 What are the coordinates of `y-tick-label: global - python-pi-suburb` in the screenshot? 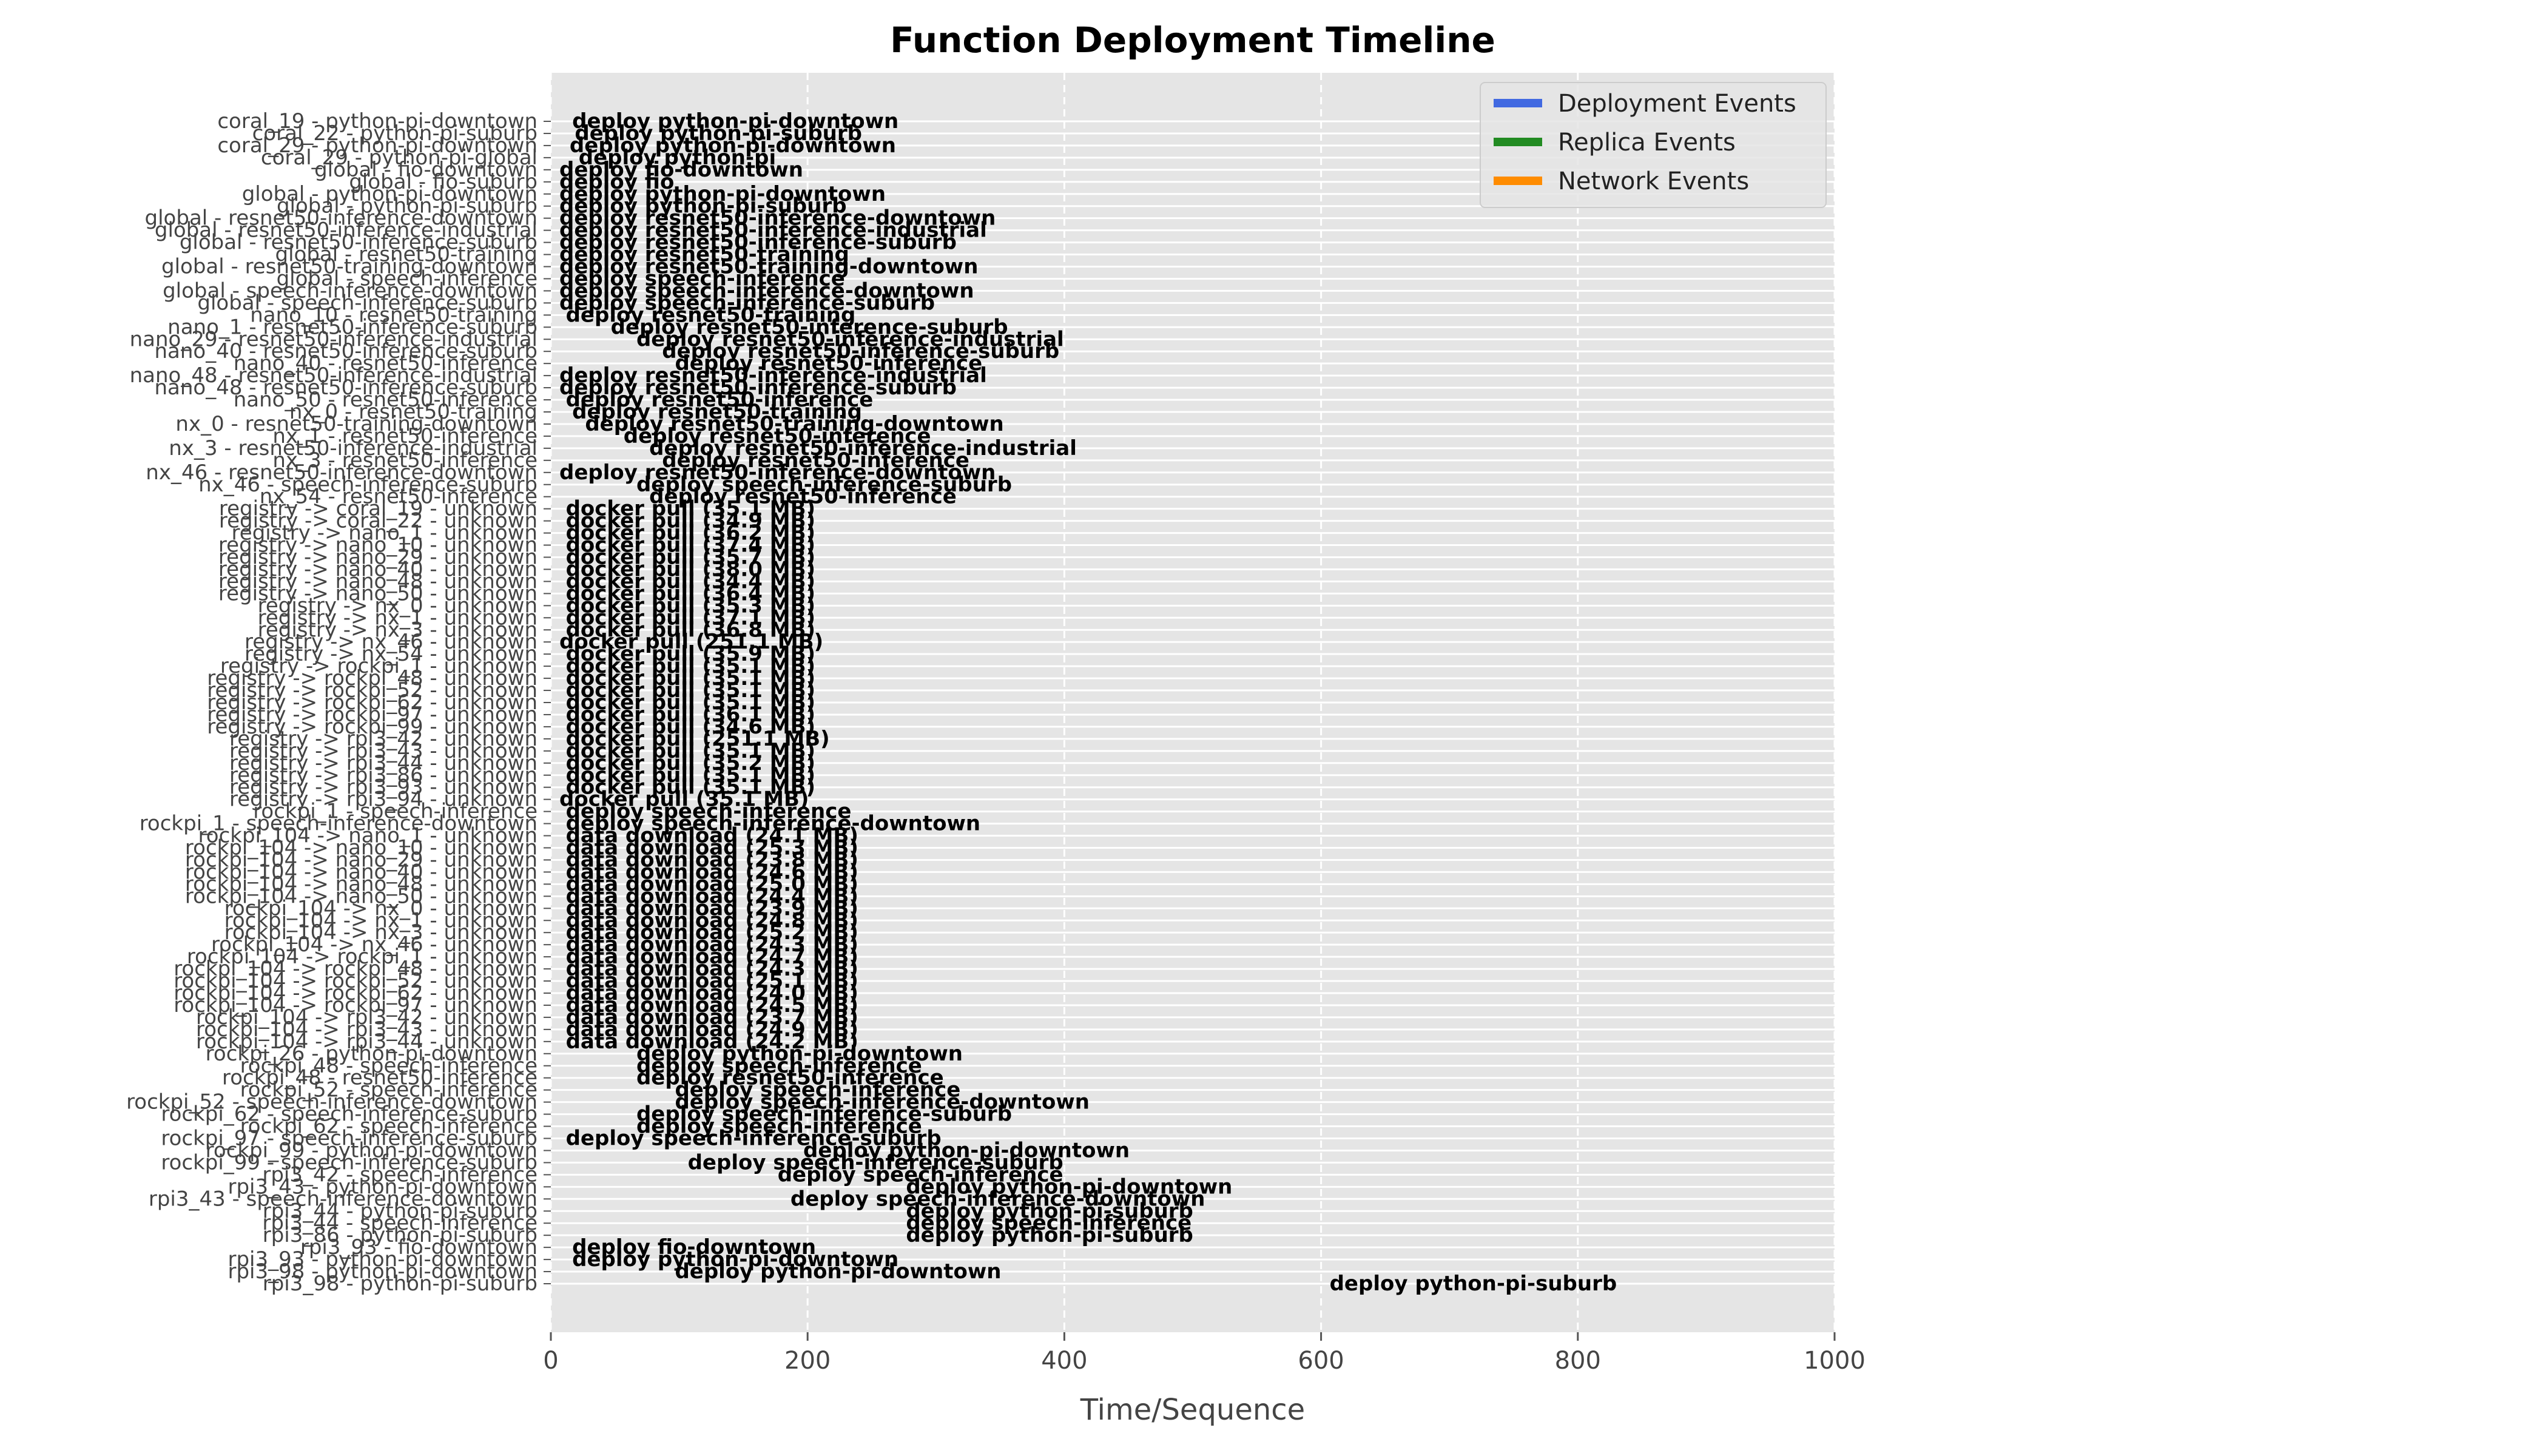 It's located at (407, 206).